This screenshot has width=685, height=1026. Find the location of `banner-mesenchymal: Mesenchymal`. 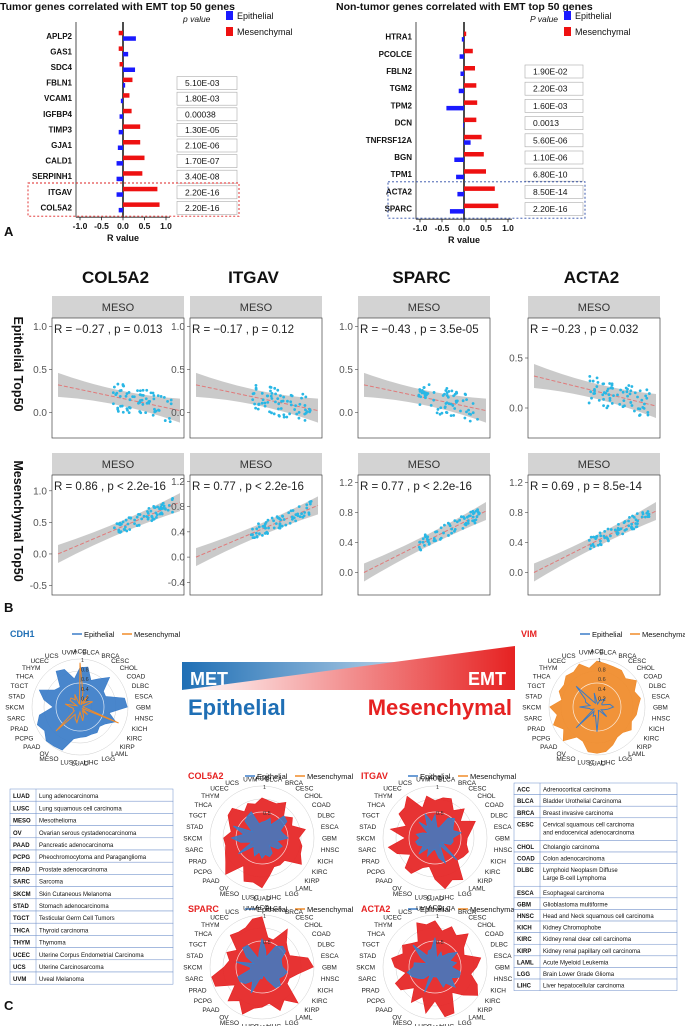

banner-mesenchymal: Mesenchymal is located at coordinates (440, 707).